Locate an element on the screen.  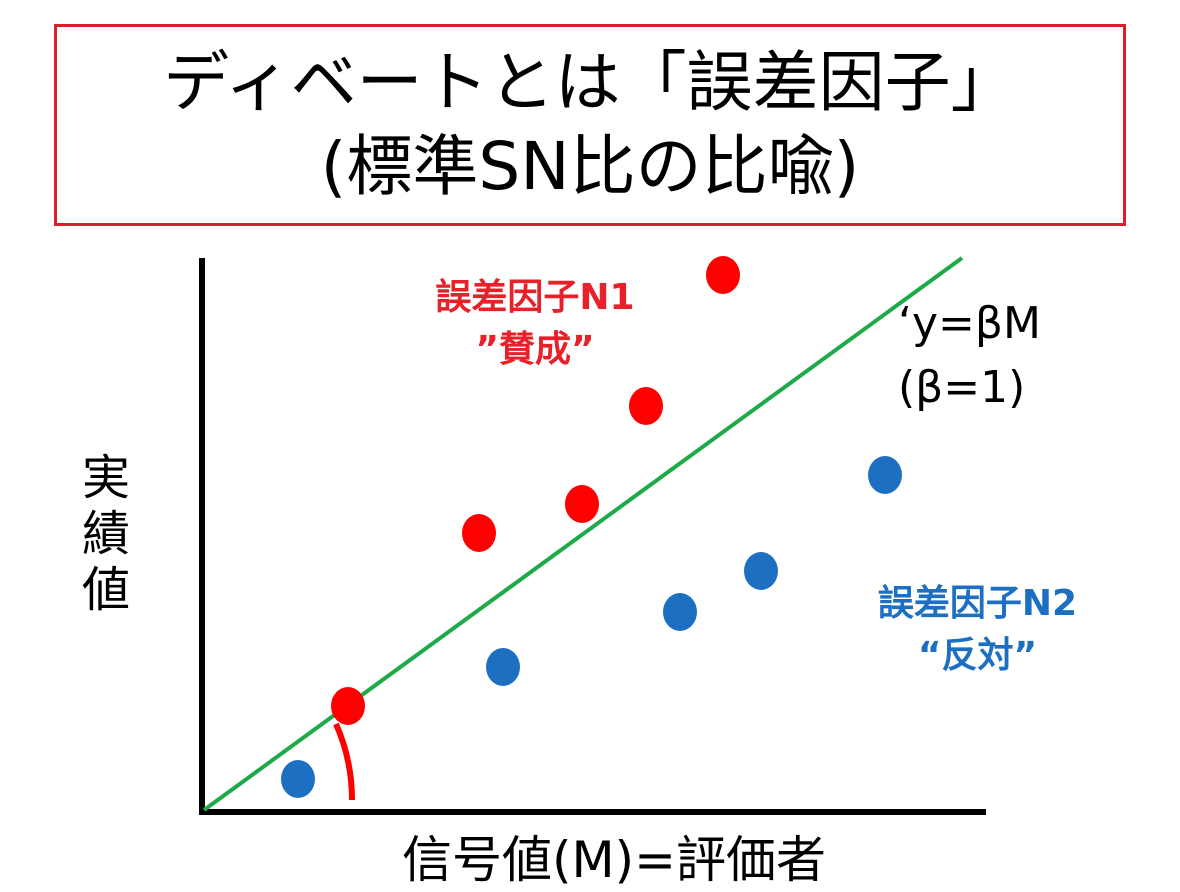
title-line-2: (標準SN比の比喩) is located at coordinates (590, 166).